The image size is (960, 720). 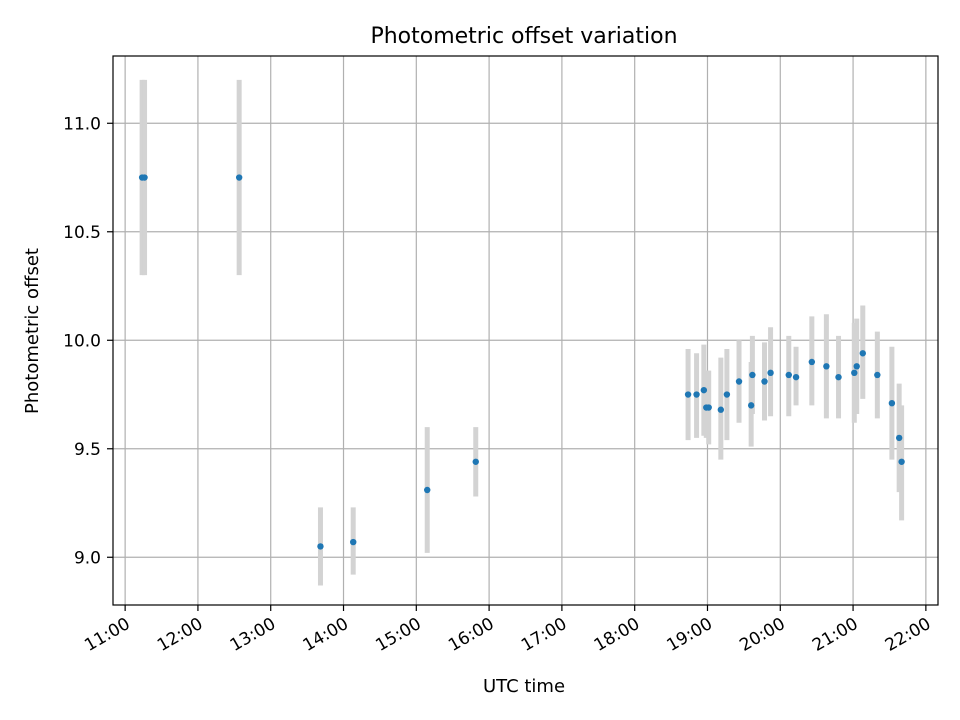 What do you see at coordinates (32, 331) in the screenshot?
I see `y-axis-label: Photometric offset` at bounding box center [32, 331].